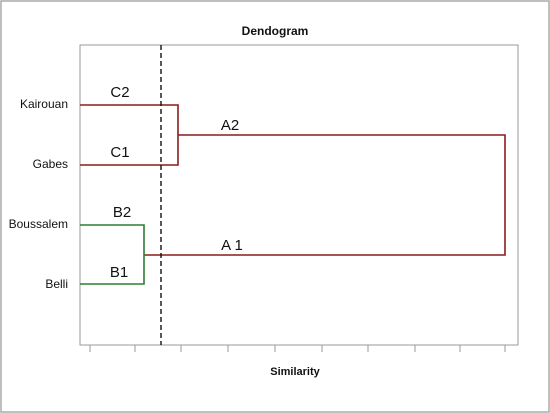  I want to click on axis-ticks, so click(297, 348).